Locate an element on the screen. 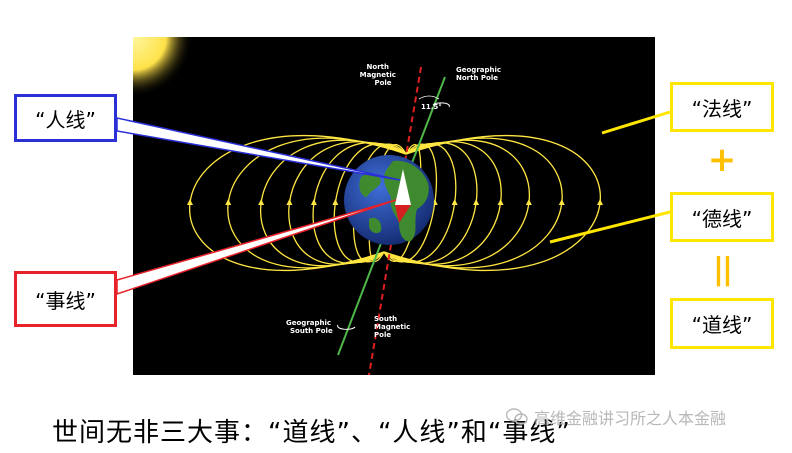 The width and height of the screenshot is (792, 453). watermark-text: 高维金融讲习所之人本金融 is located at coordinates (630, 418).